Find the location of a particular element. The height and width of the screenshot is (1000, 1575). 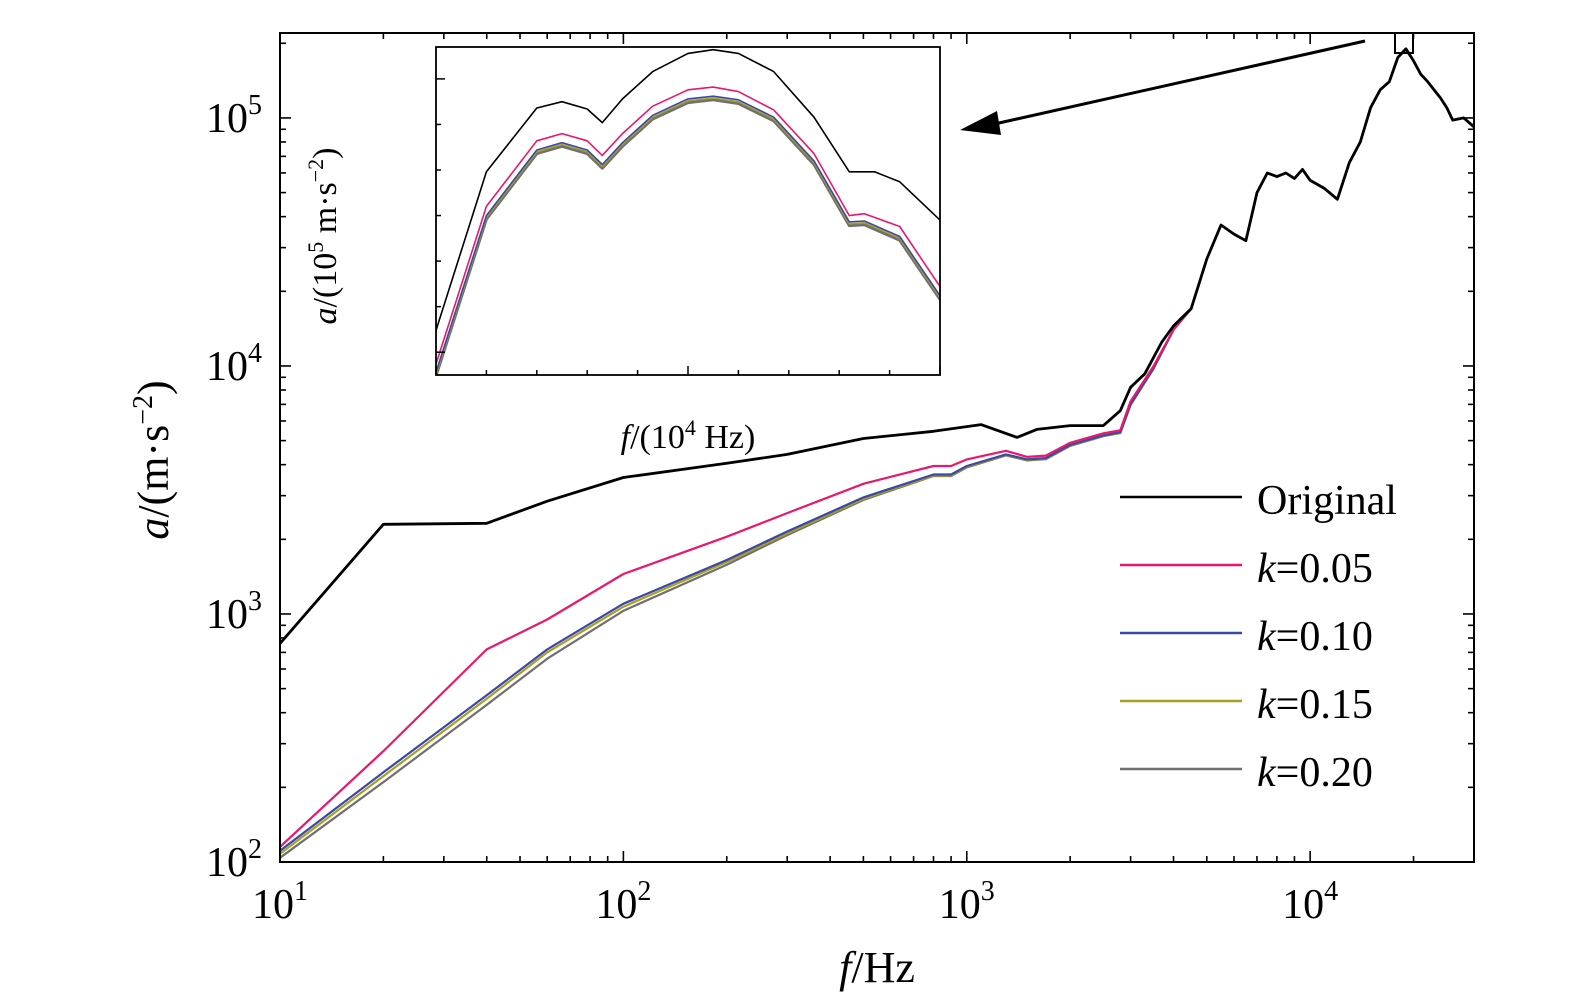

y-axis-label-var: a is located at coordinates (153, 529).